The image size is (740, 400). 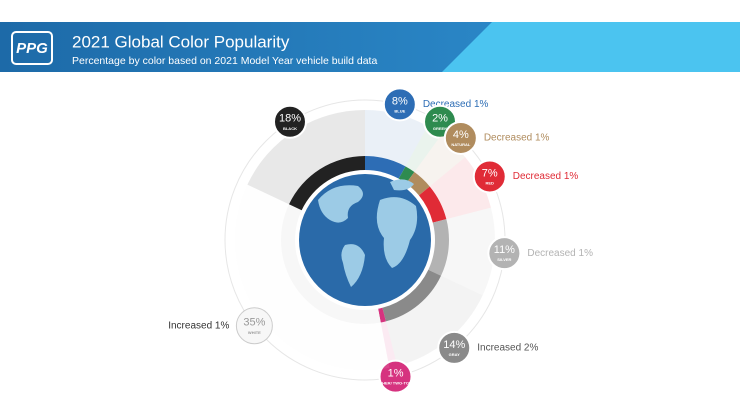 What do you see at coordinates (396, 383) in the screenshot?
I see `category-label: OTHER/ TWO-TONE` at bounding box center [396, 383].